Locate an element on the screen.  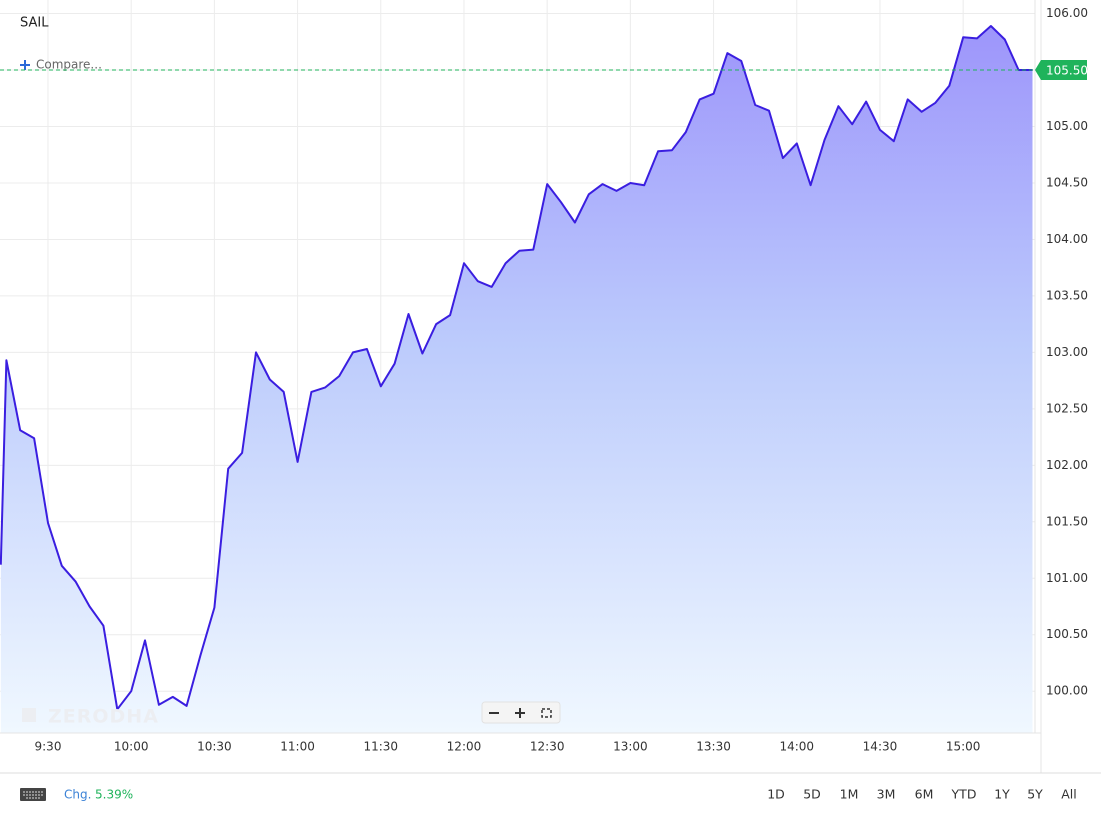
range-button: All is located at coordinates (1069, 794).